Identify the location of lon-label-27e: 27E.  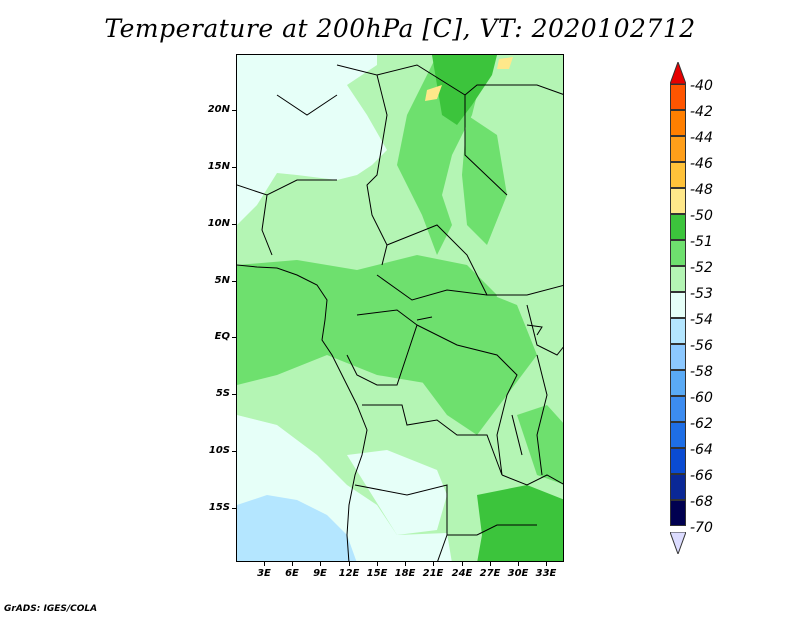
(490, 573).